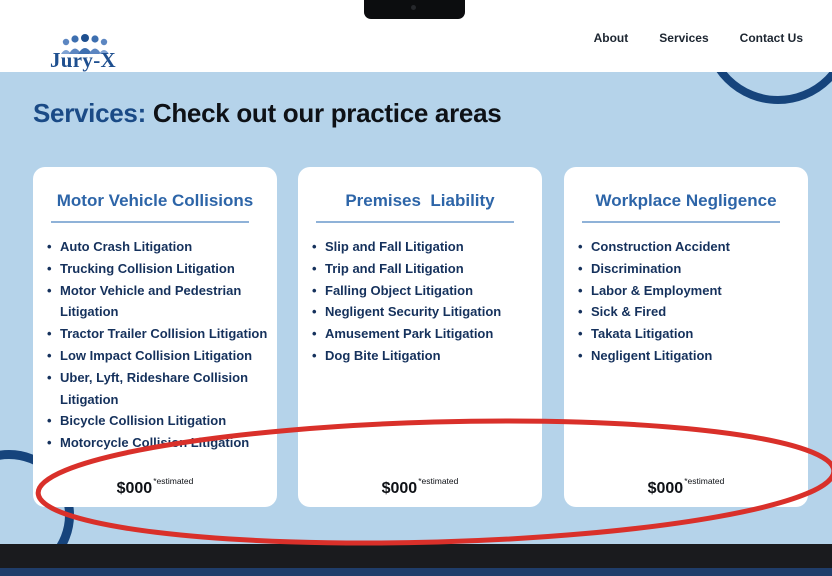 The image size is (832, 576). I want to click on card-title: Premises Liability, so click(420, 200).